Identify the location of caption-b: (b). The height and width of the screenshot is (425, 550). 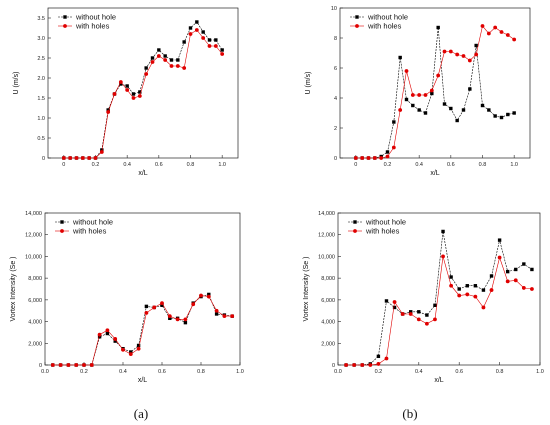
(409, 413).